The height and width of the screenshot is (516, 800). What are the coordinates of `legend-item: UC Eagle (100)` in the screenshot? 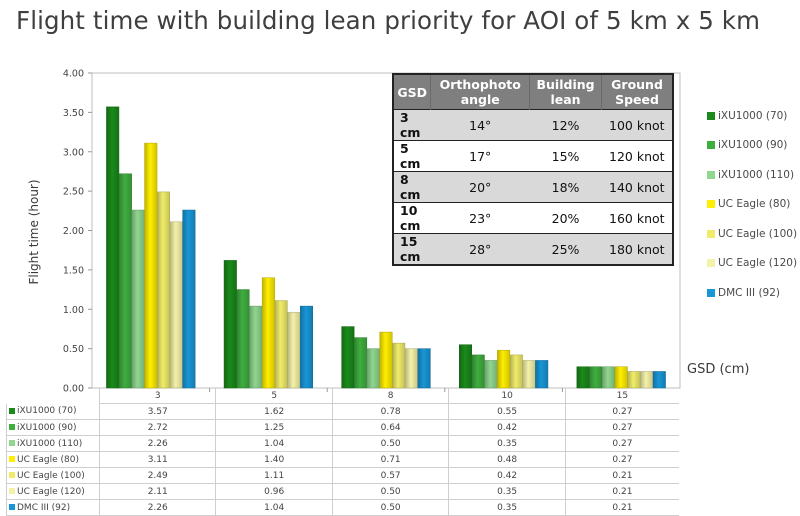 It's located at (752, 234).